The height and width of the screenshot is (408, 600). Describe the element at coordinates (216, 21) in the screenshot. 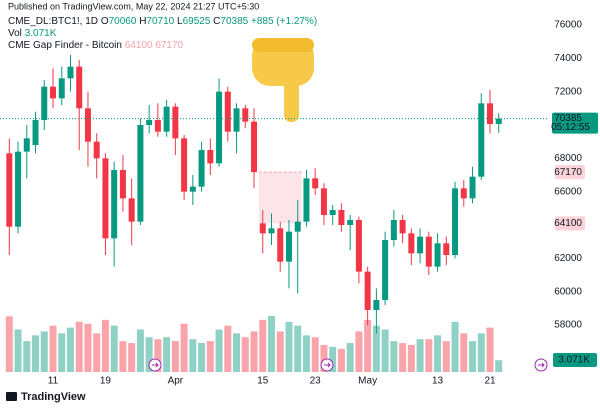

I see `ohlc-prefix: C` at that location.